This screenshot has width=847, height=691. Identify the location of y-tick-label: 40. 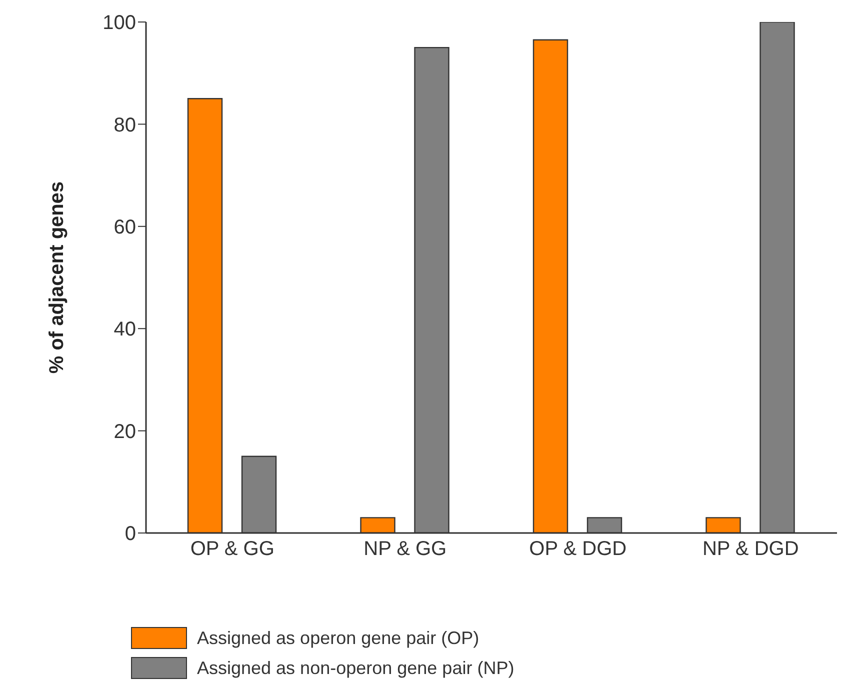
(125, 329).